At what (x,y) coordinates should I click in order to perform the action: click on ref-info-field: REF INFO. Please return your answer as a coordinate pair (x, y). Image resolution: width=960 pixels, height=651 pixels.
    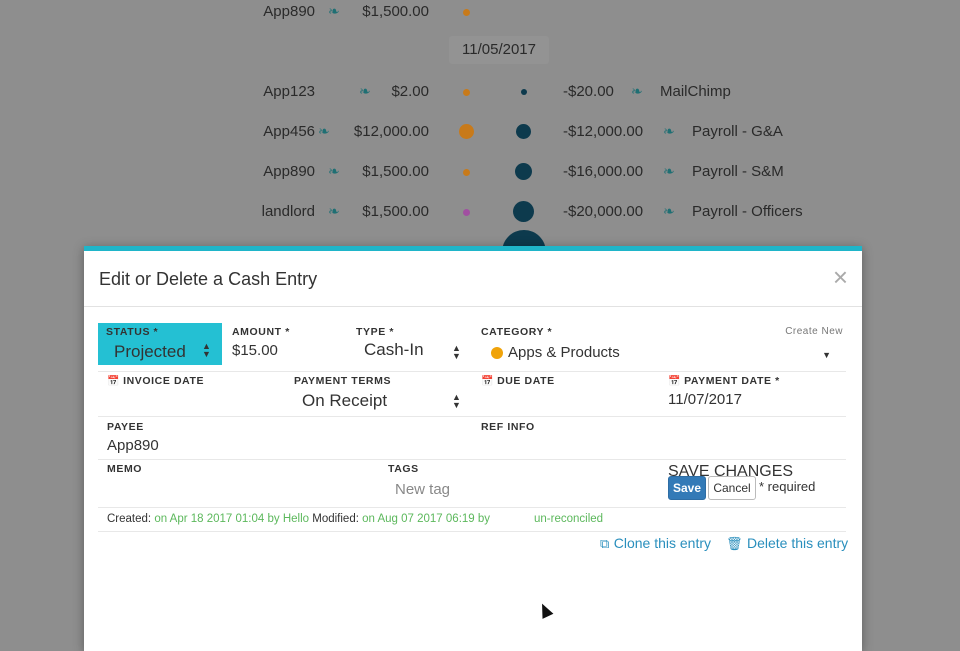
    Looking at the image, I should click on (508, 427).